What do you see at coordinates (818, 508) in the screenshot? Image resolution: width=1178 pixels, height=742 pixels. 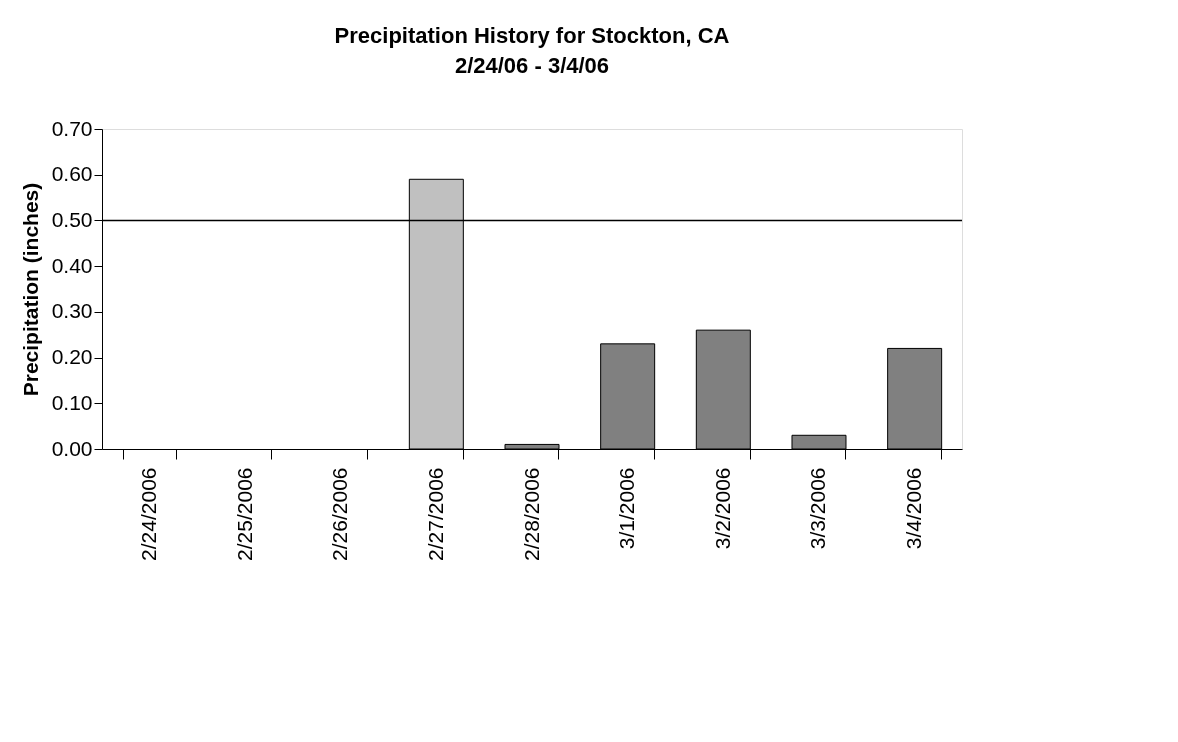 I see `x-tick-label: 3/3/2006` at bounding box center [818, 508].